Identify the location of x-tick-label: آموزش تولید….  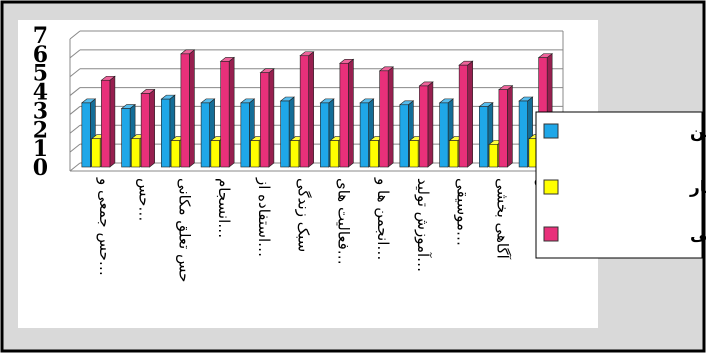
(423, 225).